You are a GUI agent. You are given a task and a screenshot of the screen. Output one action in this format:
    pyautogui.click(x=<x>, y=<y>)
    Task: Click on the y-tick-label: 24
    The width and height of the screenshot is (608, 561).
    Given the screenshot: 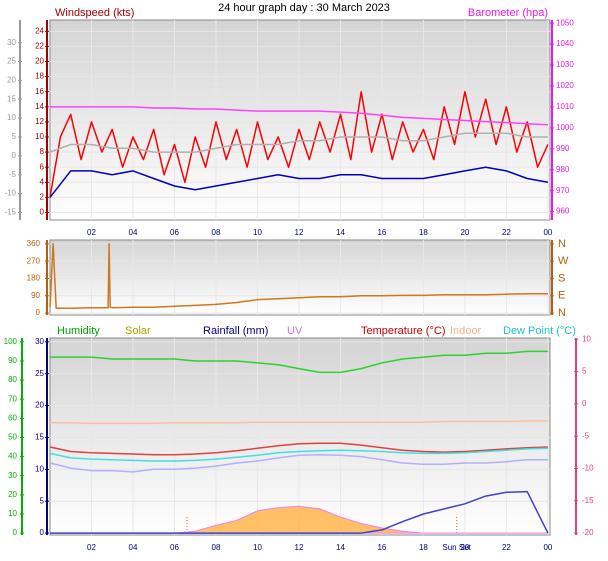 What is the action you would take?
    pyautogui.click(x=39, y=30)
    